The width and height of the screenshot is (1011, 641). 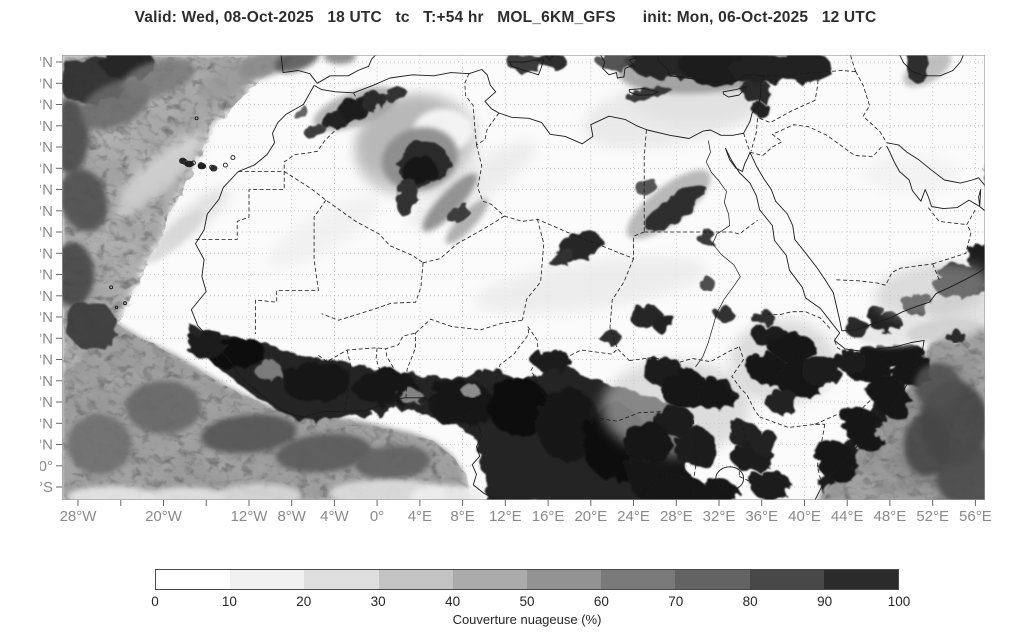 What do you see at coordinates (46, 126) in the screenshot?
I see `lat-label: 32°N` at bounding box center [46, 126].